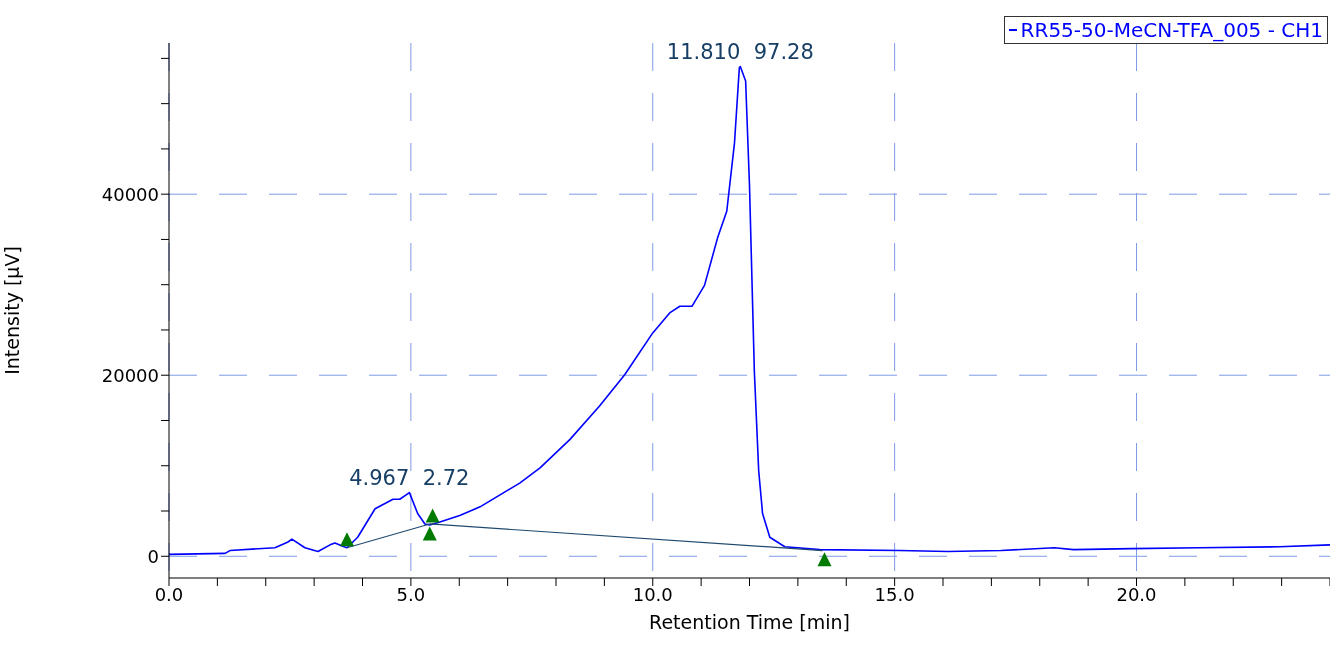 Image resolution: width=1330 pixels, height=655 pixels. What do you see at coordinates (130, 194) in the screenshot?
I see `y-tick-label: 40000` at bounding box center [130, 194].